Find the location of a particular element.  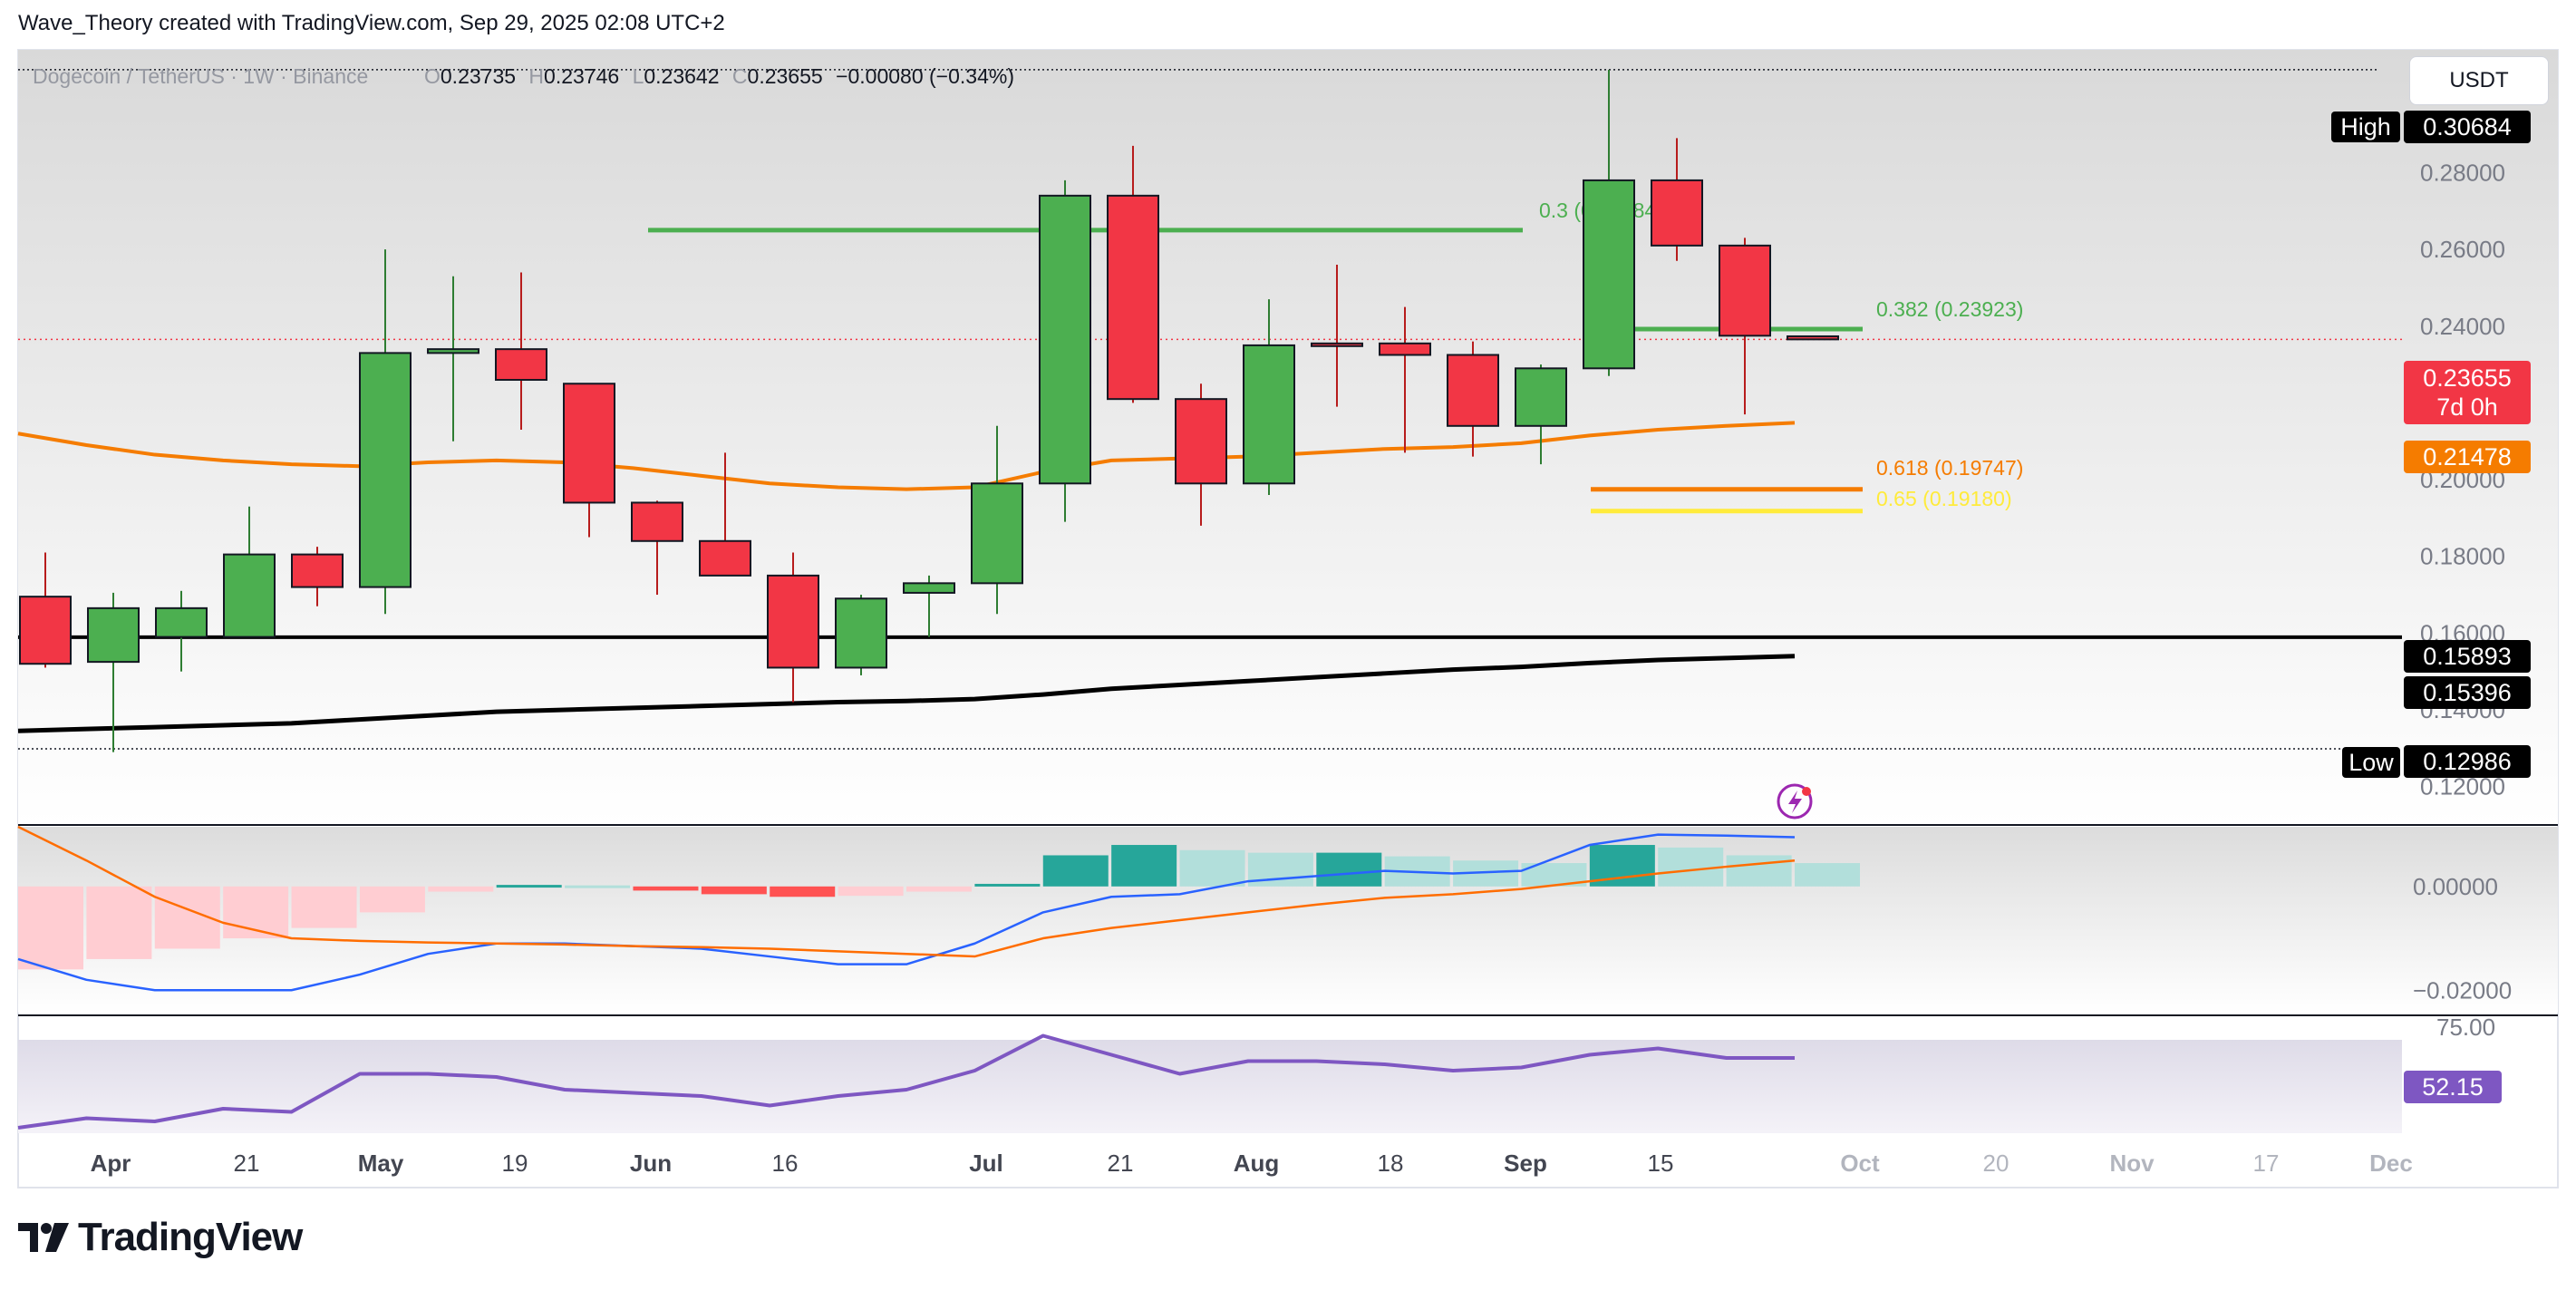

price-axis-tick: 0.26000 is located at coordinates (2462, 249).